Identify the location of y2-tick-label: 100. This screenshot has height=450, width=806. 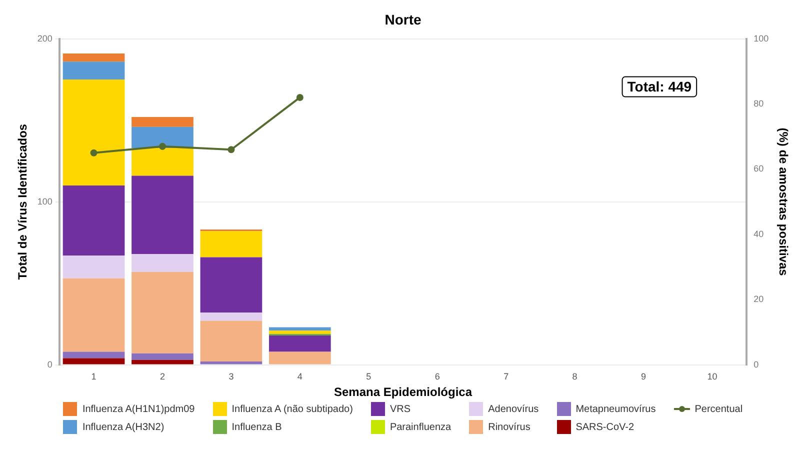
(761, 38).